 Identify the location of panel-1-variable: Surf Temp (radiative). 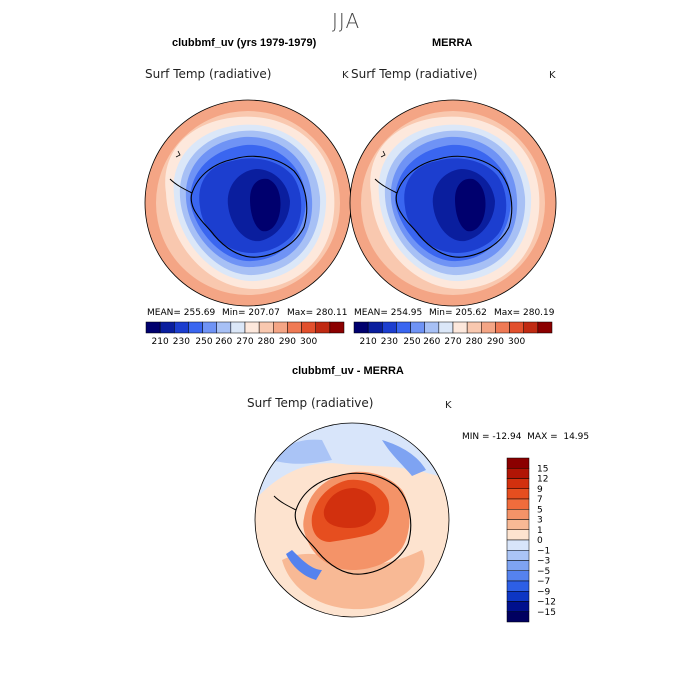
(208, 74).